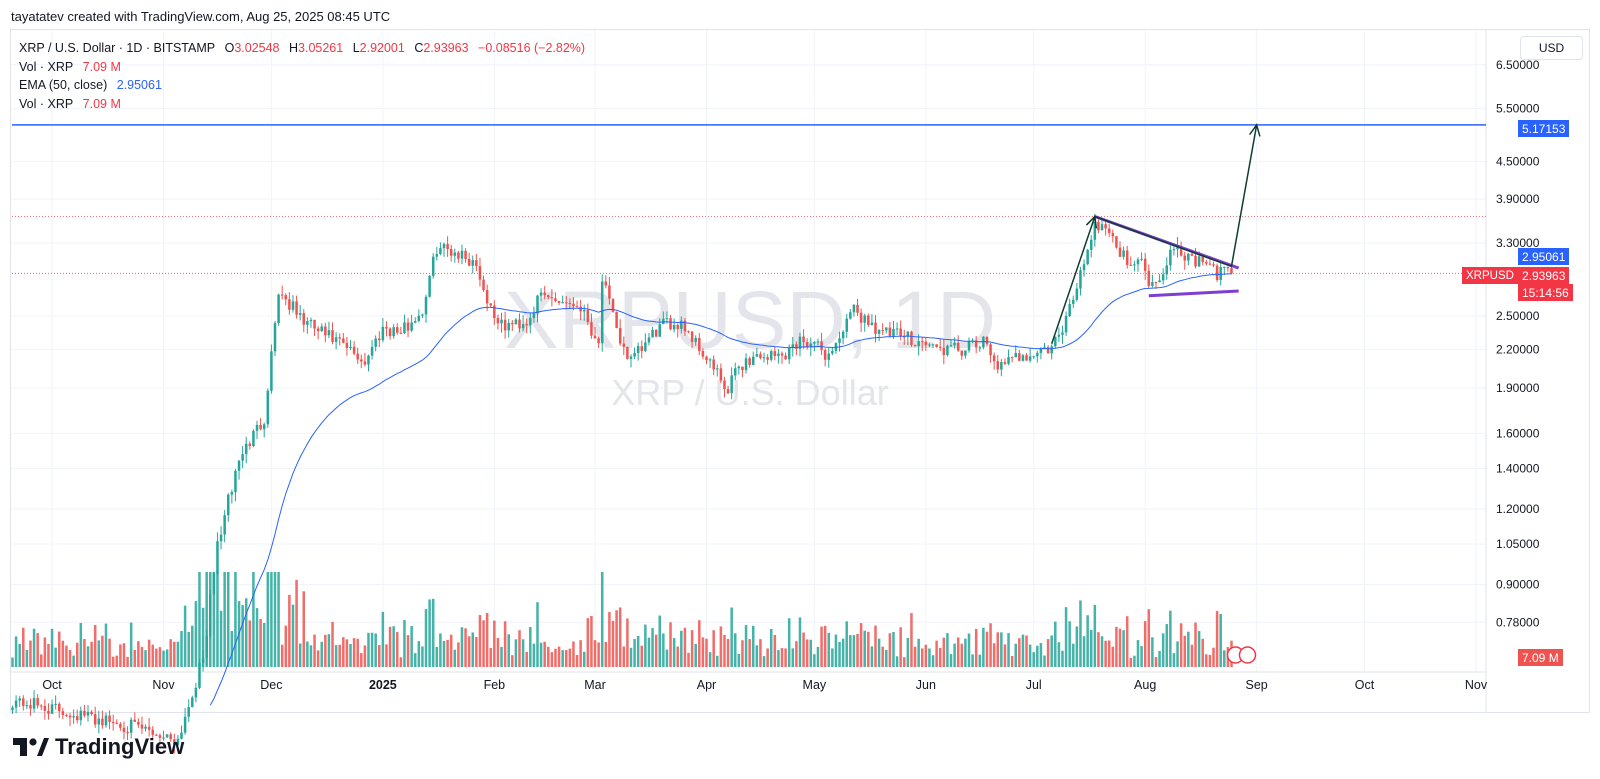  I want to click on price-tick-label: 1.60000, so click(1518, 433).